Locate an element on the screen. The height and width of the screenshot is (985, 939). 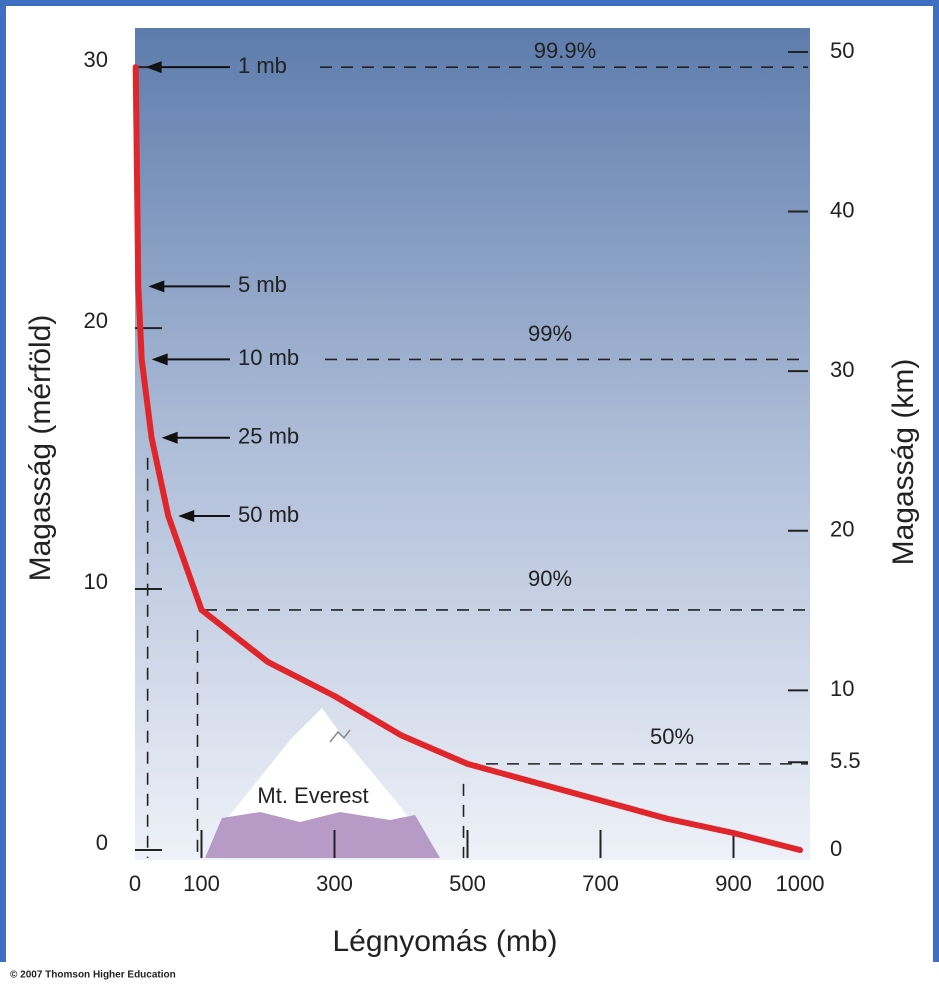
pressure-label: 1 mb is located at coordinates (262, 65).